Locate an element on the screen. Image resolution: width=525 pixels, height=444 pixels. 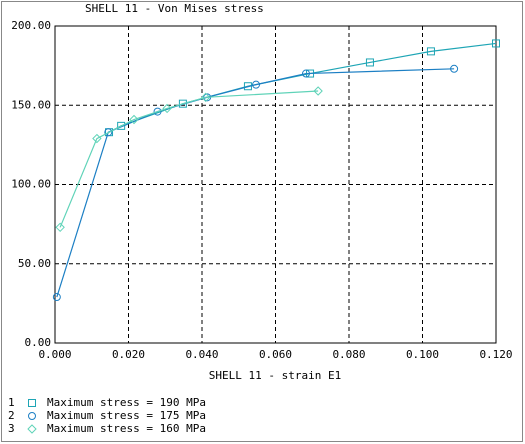
y-tick-label: 50.00 is located at coordinates (34, 263).